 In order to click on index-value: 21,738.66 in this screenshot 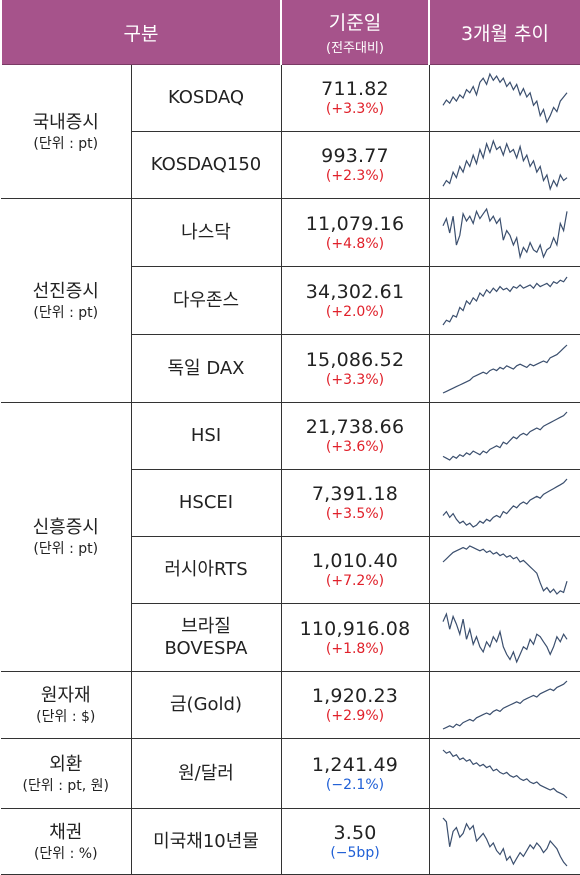, I will do `click(355, 427)`.